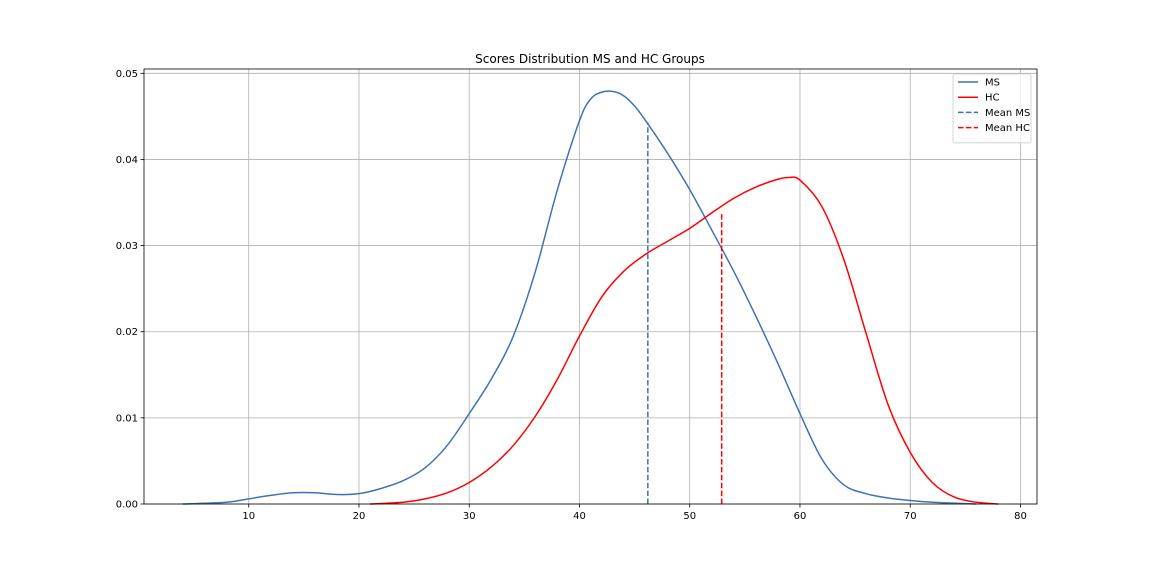  Describe the element at coordinates (127, 74) in the screenshot. I see `y-tick-label: 0.05` at that location.